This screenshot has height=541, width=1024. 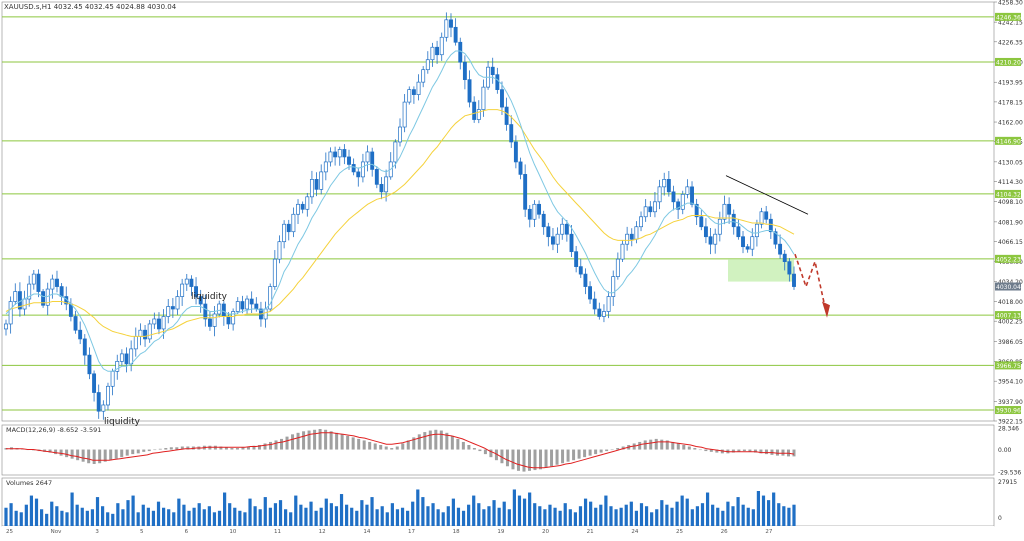 What do you see at coordinates (400, 507) in the screenshot?
I see `volume-panel` at bounding box center [400, 507].